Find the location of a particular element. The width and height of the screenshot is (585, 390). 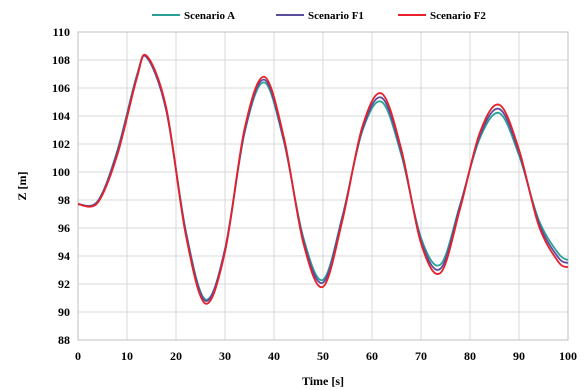

x-tick-label: 80 is located at coordinates (470, 356).